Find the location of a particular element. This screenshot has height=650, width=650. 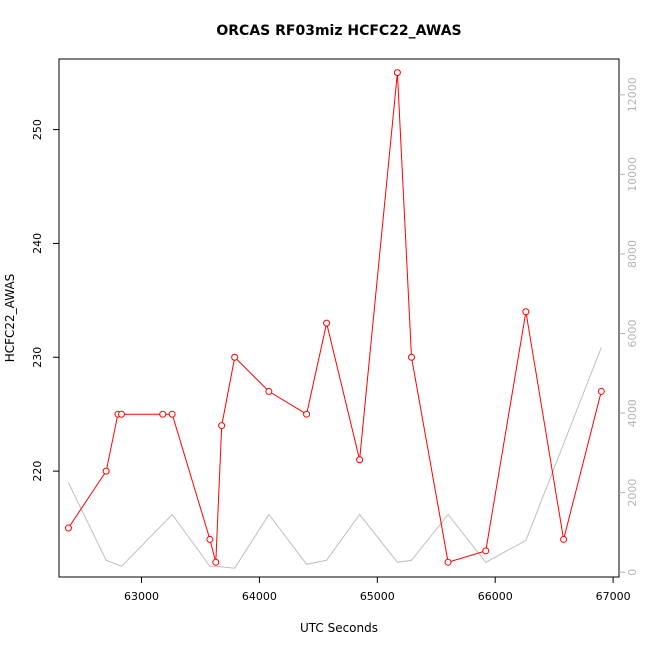

y2-tick-label: 0 is located at coordinates (632, 572).